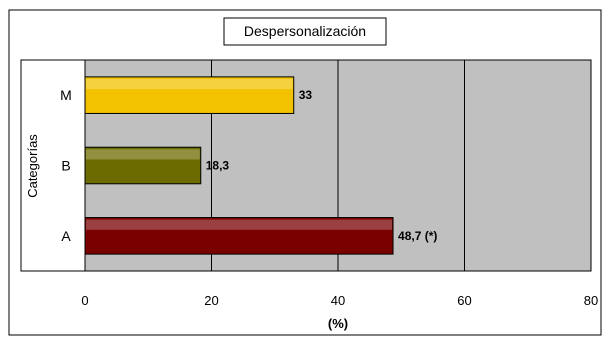 This screenshot has height=344, width=611. What do you see at coordinates (53, 165) in the screenshot?
I see `category-axis-panel` at bounding box center [53, 165].